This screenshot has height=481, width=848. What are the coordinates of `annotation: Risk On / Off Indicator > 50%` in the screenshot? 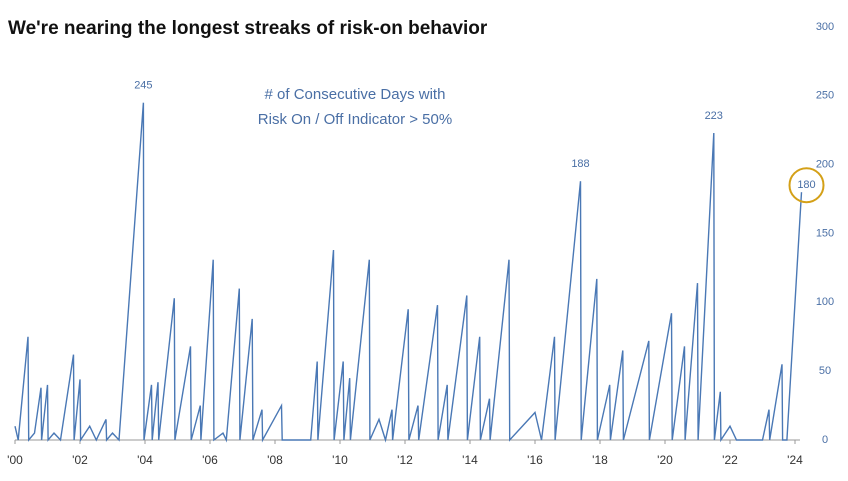 It's located at (355, 119).